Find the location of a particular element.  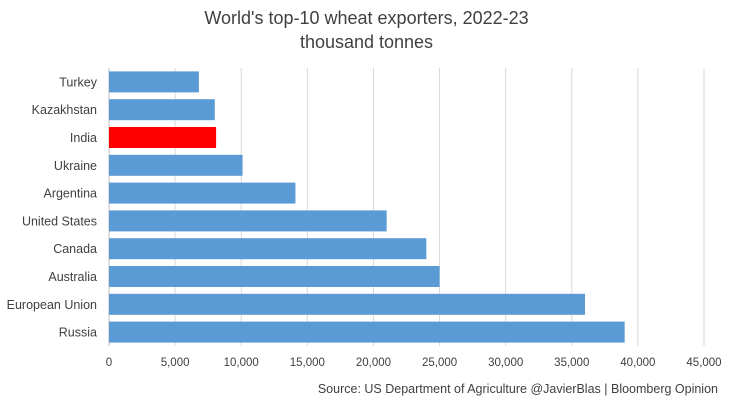

bar-turkey is located at coordinates (154, 82).